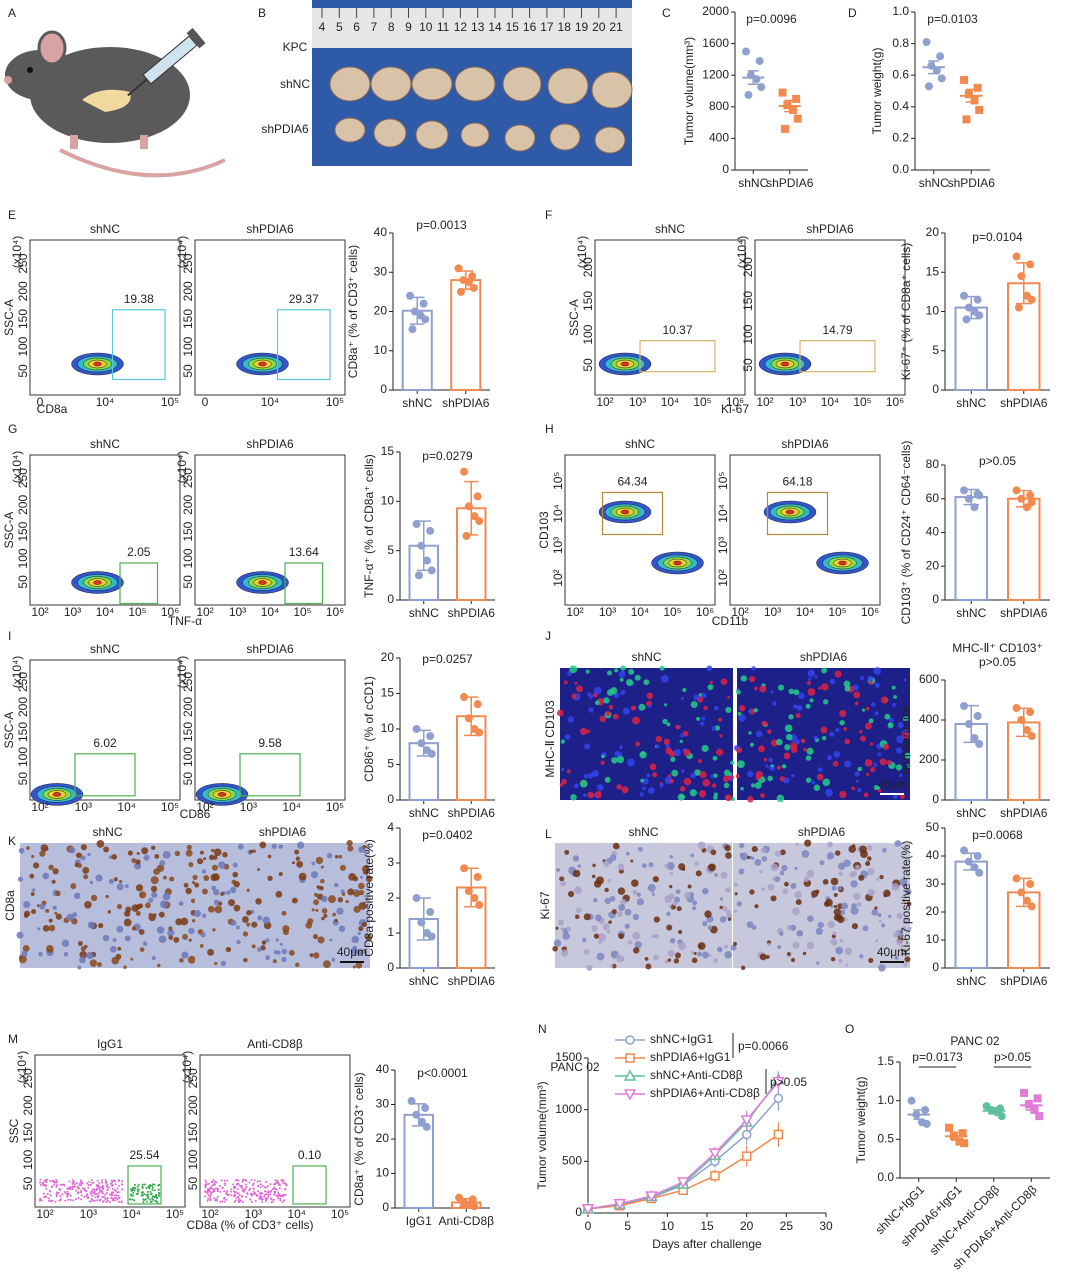 This screenshot has width=1073, height=1280. Describe the element at coordinates (188, 346) in the screenshot. I see `flow-y-tick: 100` at that location.